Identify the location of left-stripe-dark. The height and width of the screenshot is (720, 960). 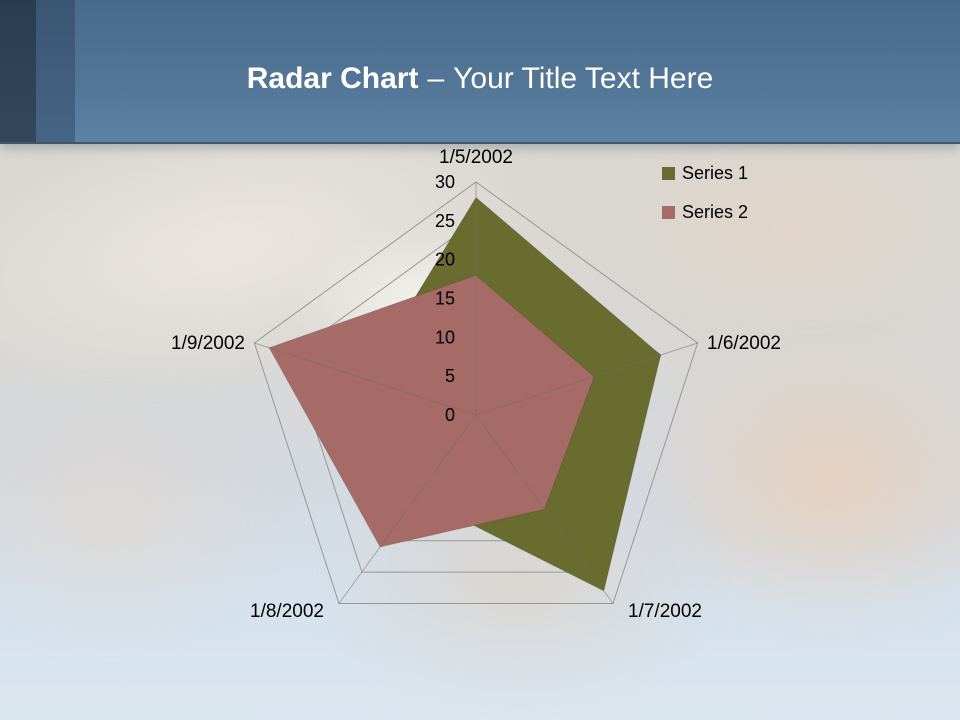
(18, 71).